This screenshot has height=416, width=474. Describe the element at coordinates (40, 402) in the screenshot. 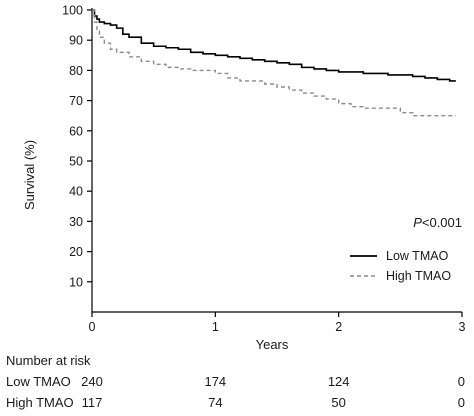

I see `risk-row-label-high: High TMAO` at that location.